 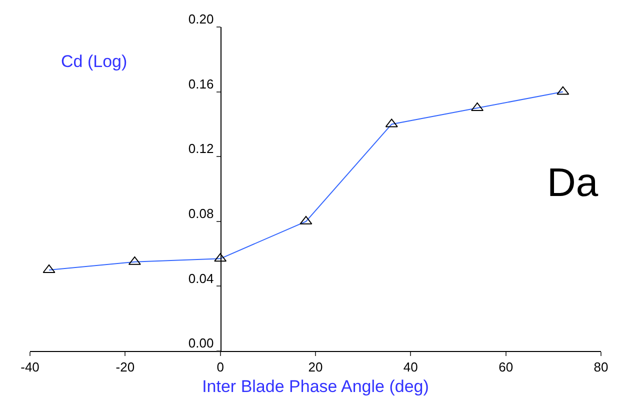 What do you see at coordinates (506, 367) in the screenshot?
I see `x-tick-label: 60` at bounding box center [506, 367].